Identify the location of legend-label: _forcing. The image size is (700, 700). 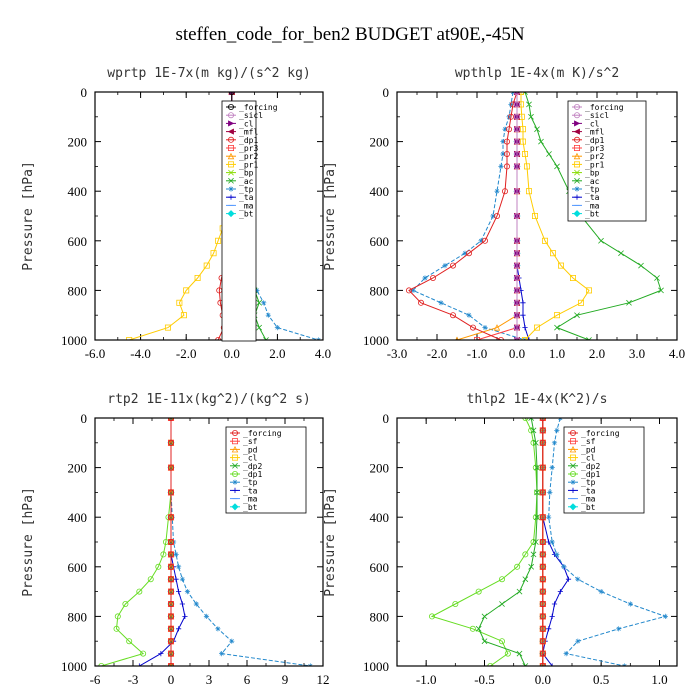
(258, 107).